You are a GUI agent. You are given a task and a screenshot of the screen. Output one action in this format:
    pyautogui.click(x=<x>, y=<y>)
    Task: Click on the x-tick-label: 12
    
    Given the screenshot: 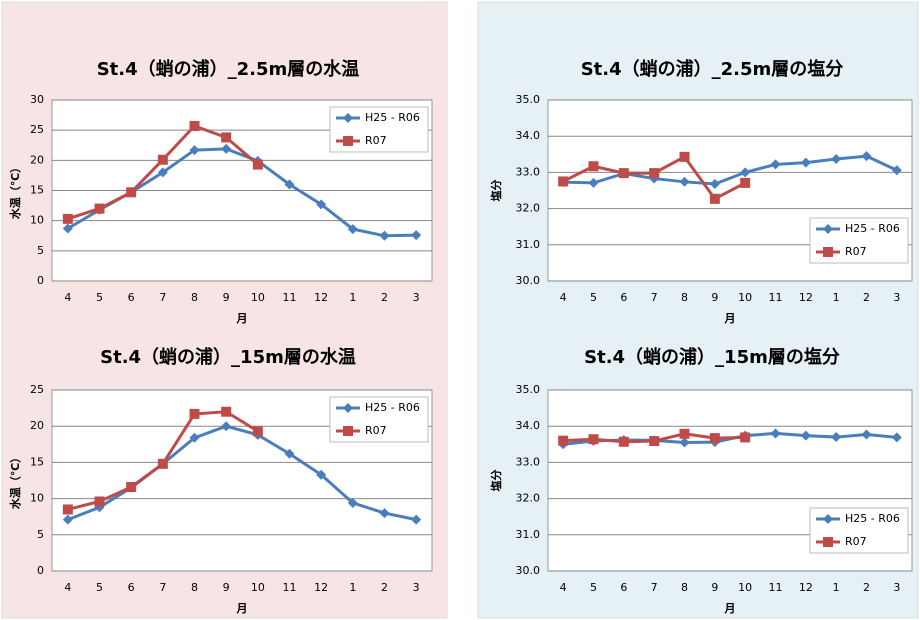 What is the action you would take?
    pyautogui.click(x=806, y=297)
    